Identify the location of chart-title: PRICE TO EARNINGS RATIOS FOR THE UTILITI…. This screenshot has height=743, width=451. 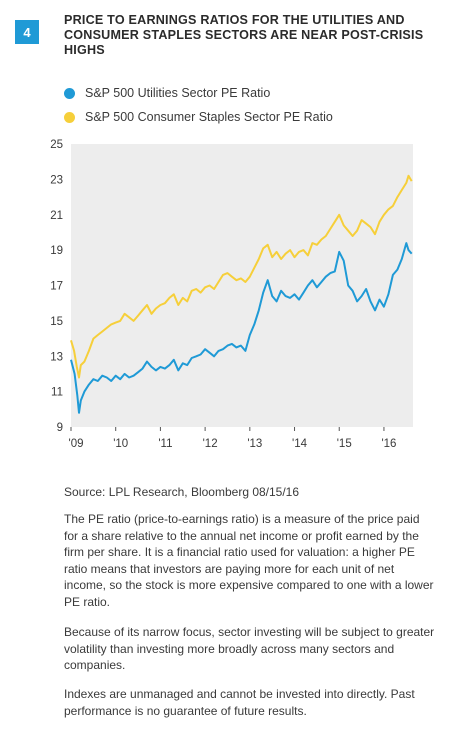
(244, 35).